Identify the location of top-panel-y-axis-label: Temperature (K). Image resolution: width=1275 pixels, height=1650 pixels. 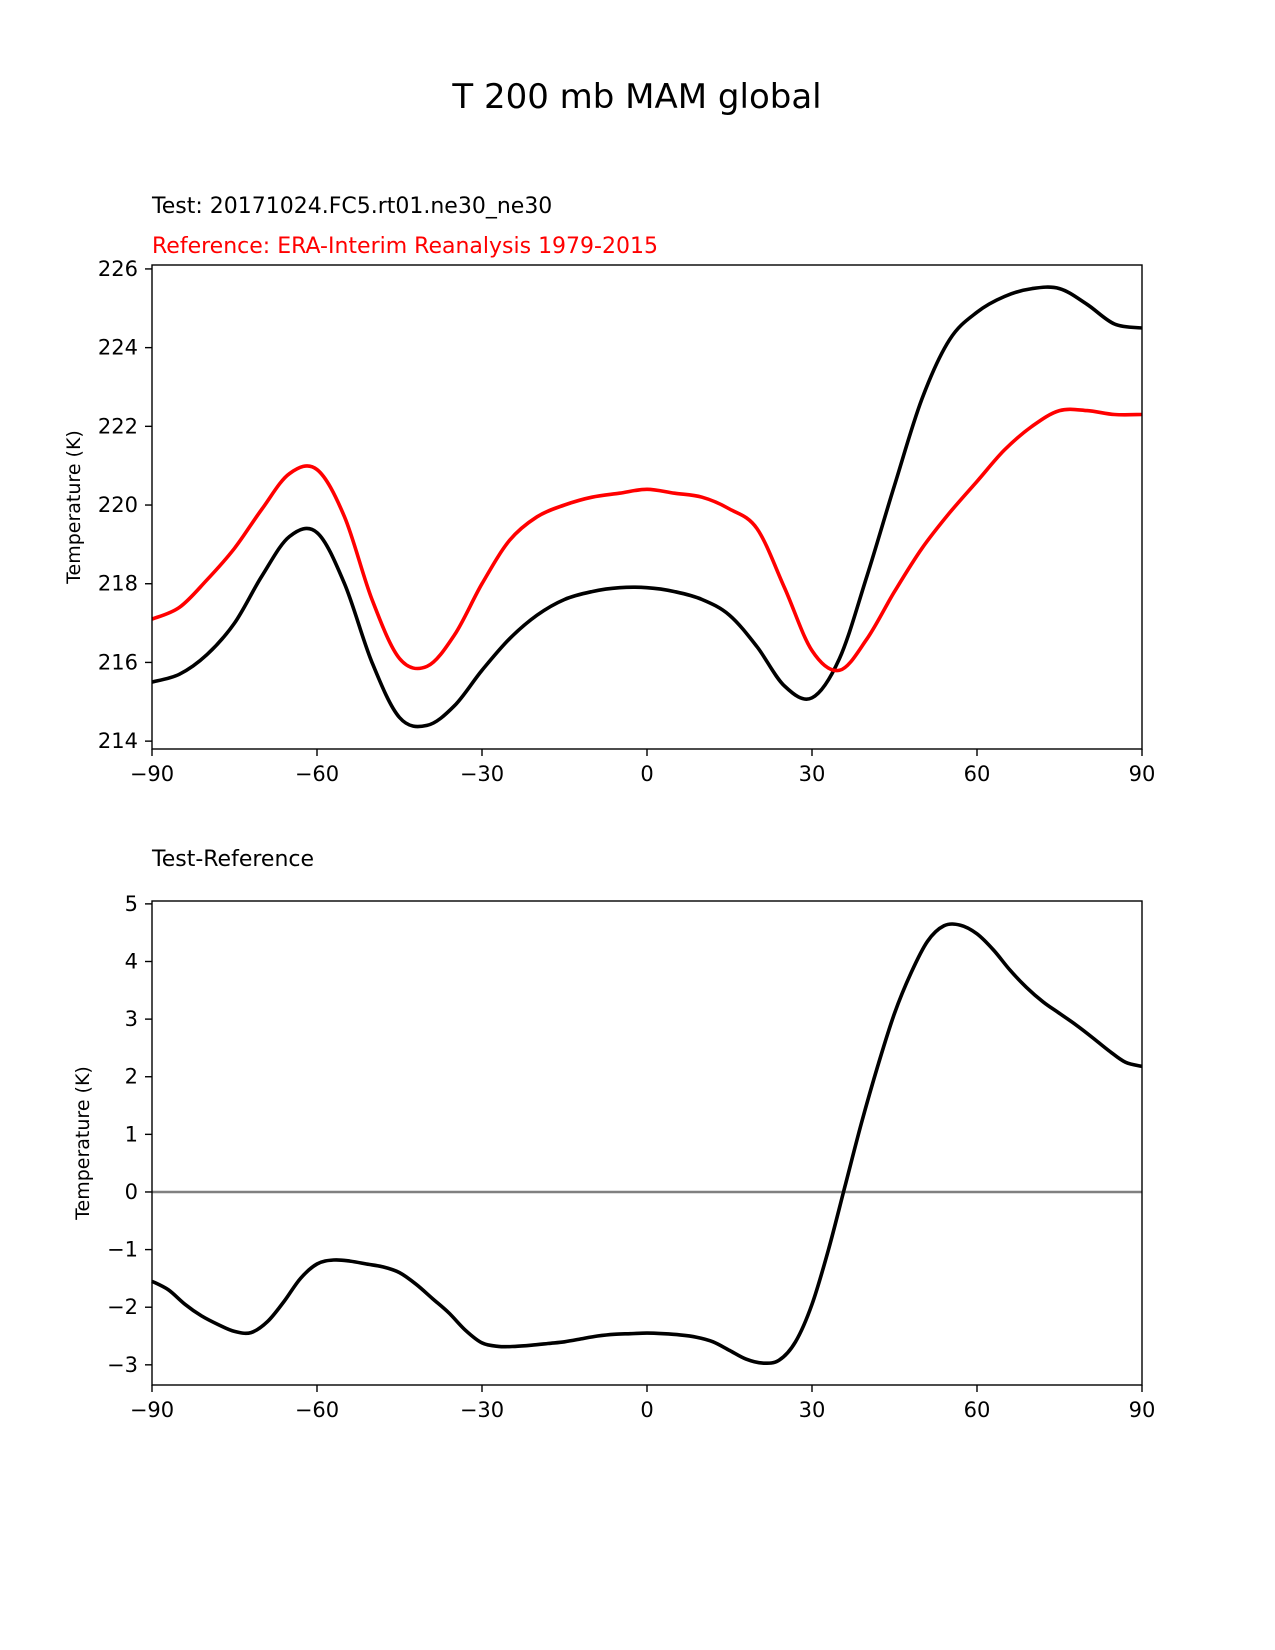
(74, 507).